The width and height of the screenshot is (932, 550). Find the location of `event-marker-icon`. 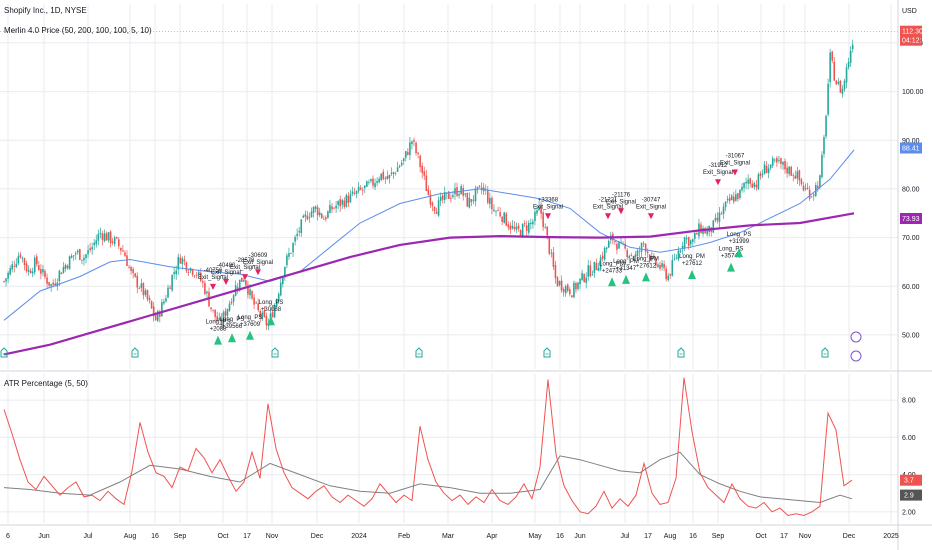

event-marker-icon is located at coordinates (135, 352).